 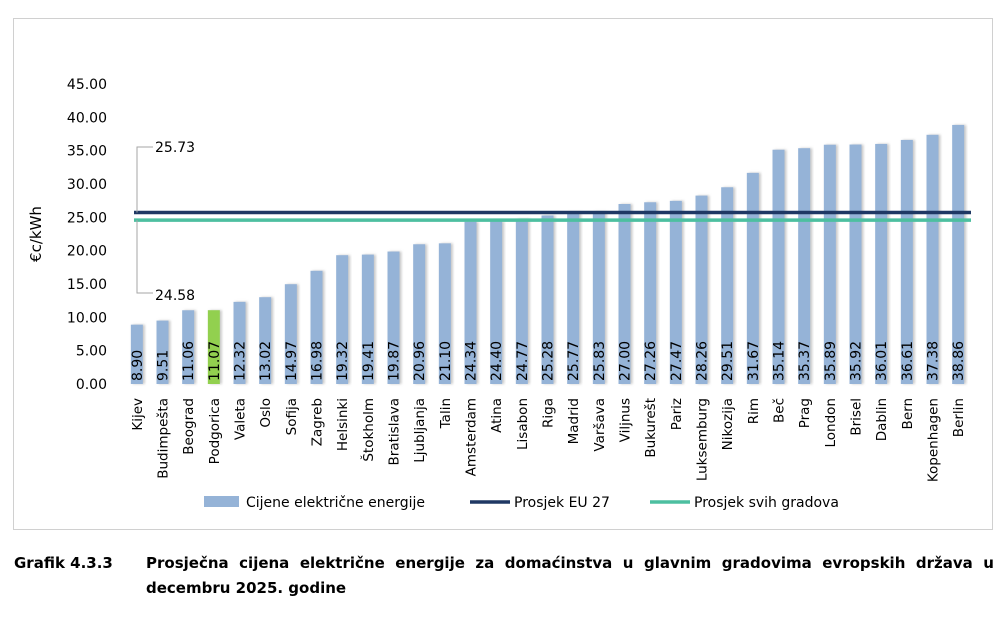 What do you see at coordinates (754, 411) in the screenshot?
I see `x-tick-label: Rim` at bounding box center [754, 411].